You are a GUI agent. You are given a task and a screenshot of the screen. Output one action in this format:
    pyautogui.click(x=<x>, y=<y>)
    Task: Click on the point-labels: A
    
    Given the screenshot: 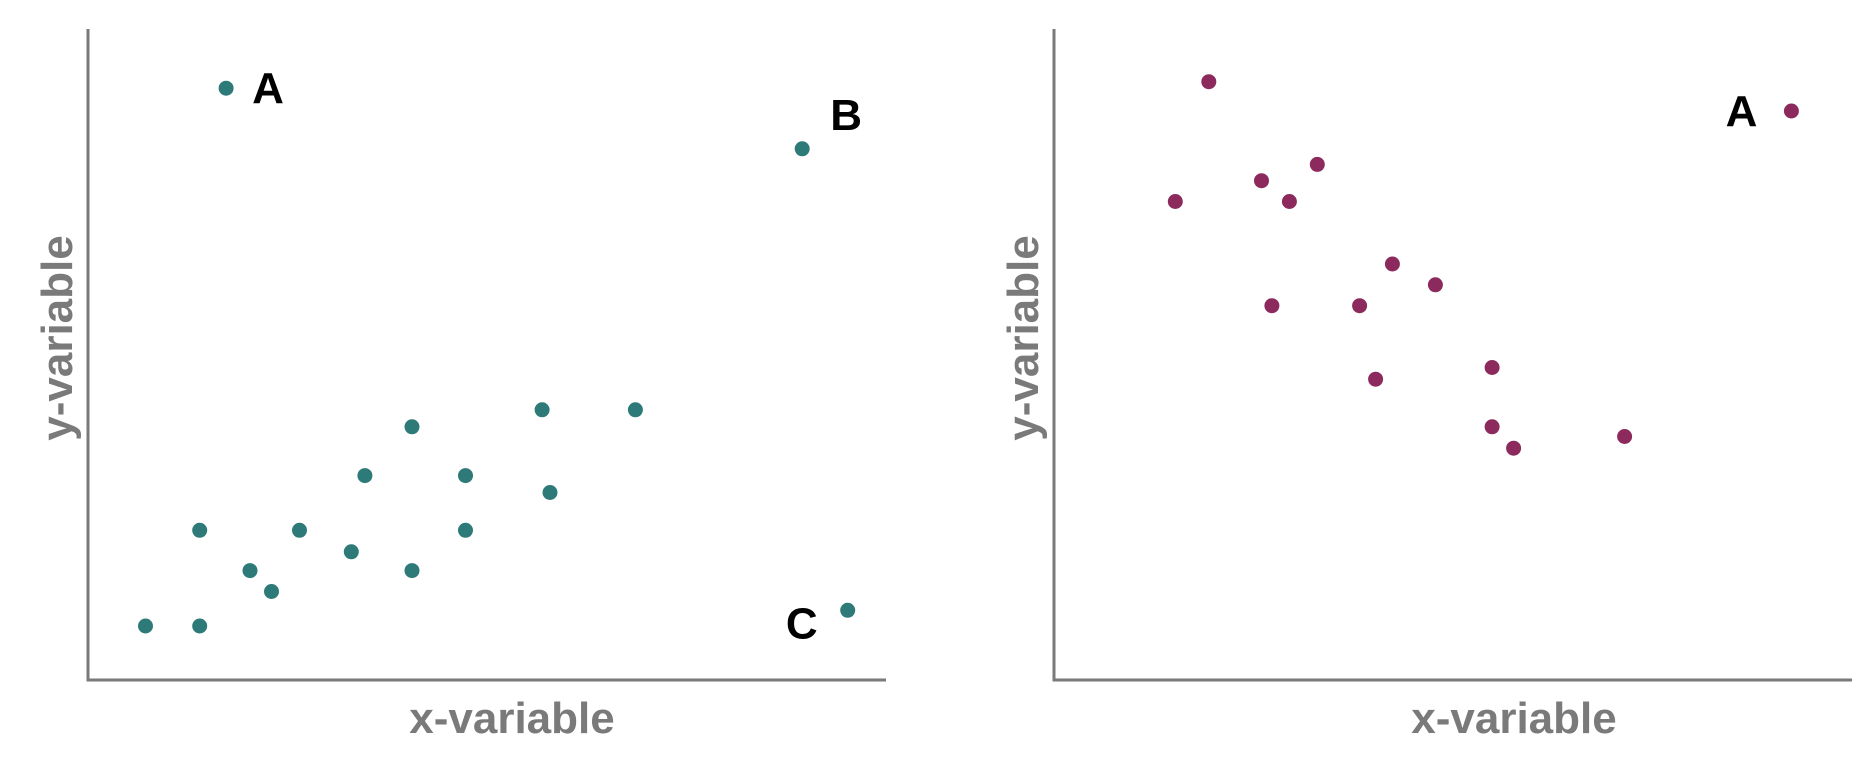 What is the action you would take?
    pyautogui.click(x=1742, y=111)
    